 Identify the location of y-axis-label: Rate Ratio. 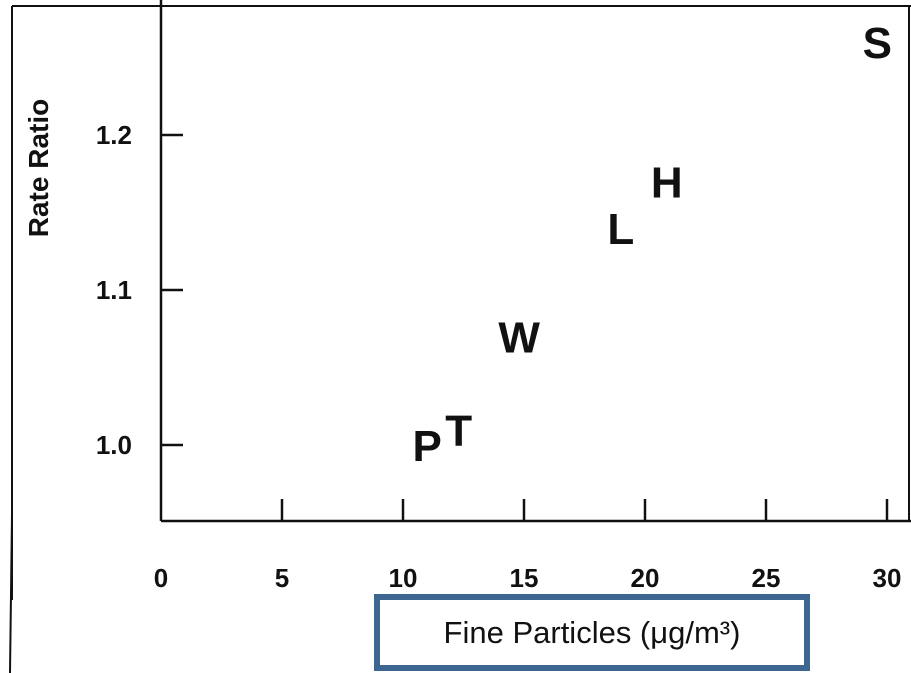
(38, 168).